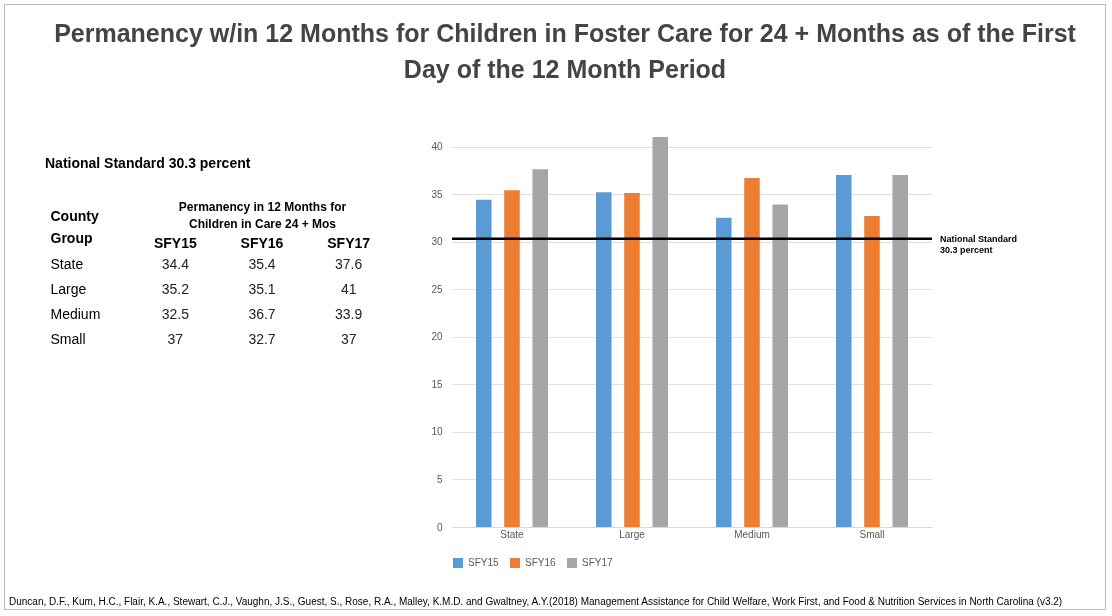 This screenshot has width=1112, height=616. What do you see at coordinates (437, 194) in the screenshot?
I see `y-tick-label: 35` at bounding box center [437, 194].